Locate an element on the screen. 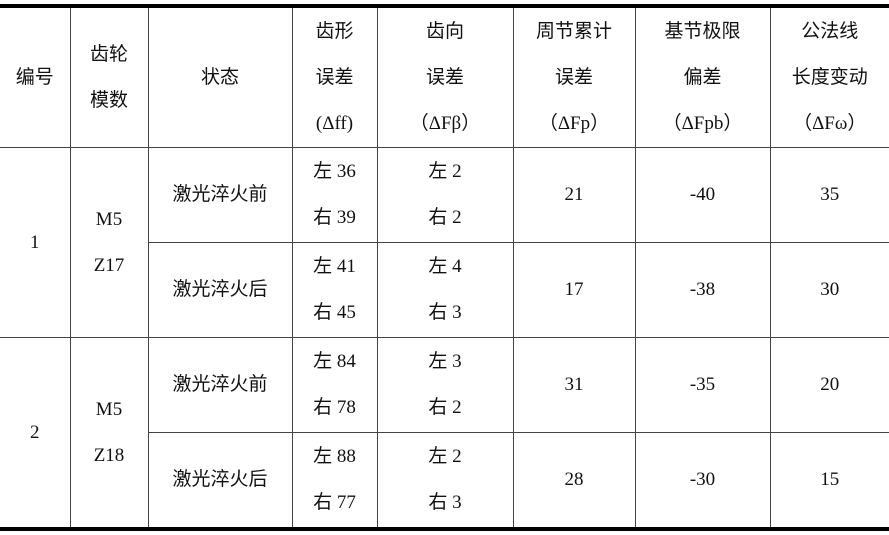 The height and width of the screenshot is (535, 889). value: -35 is located at coordinates (702, 384).